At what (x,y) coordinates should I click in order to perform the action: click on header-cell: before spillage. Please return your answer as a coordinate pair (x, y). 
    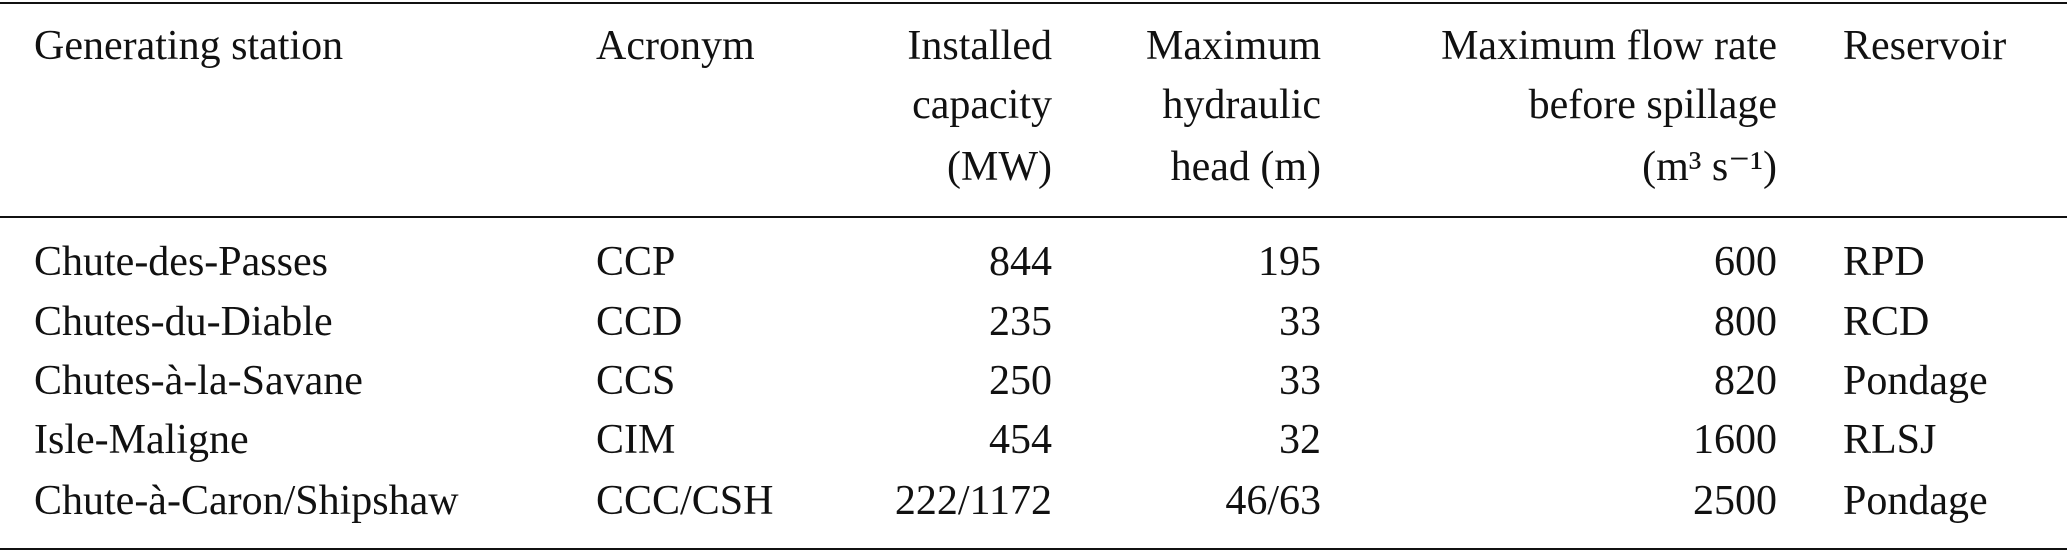
    Looking at the image, I should click on (1652, 105).